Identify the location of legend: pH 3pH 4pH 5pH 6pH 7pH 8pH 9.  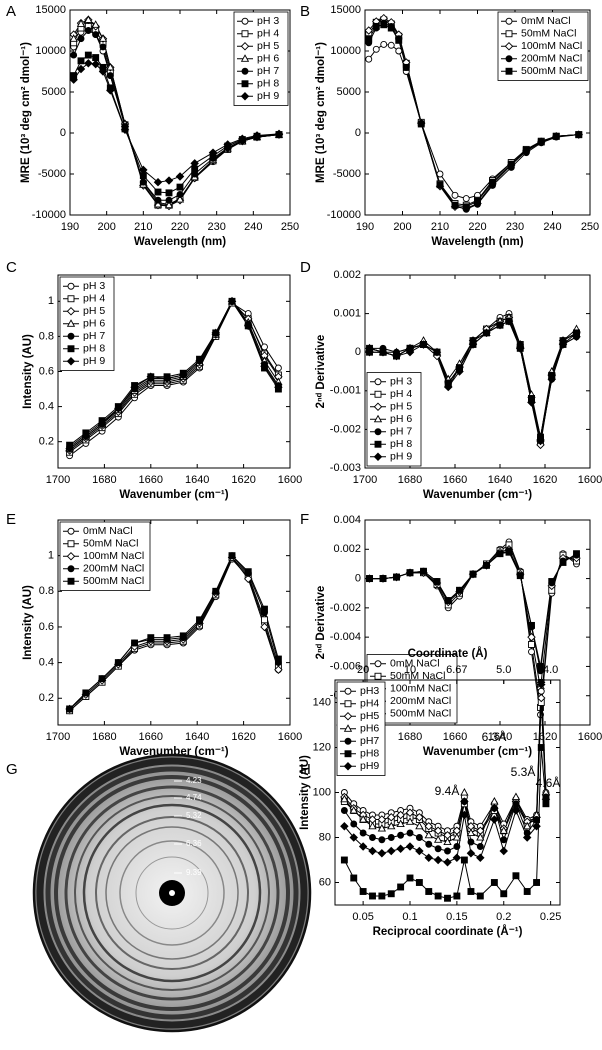
(394, 419).